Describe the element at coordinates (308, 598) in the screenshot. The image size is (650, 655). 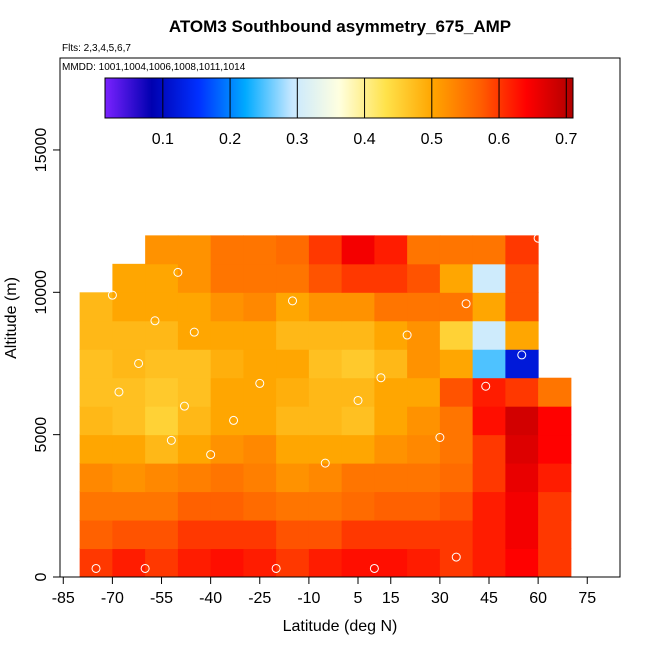
I see `x-tick-label: -10` at that location.